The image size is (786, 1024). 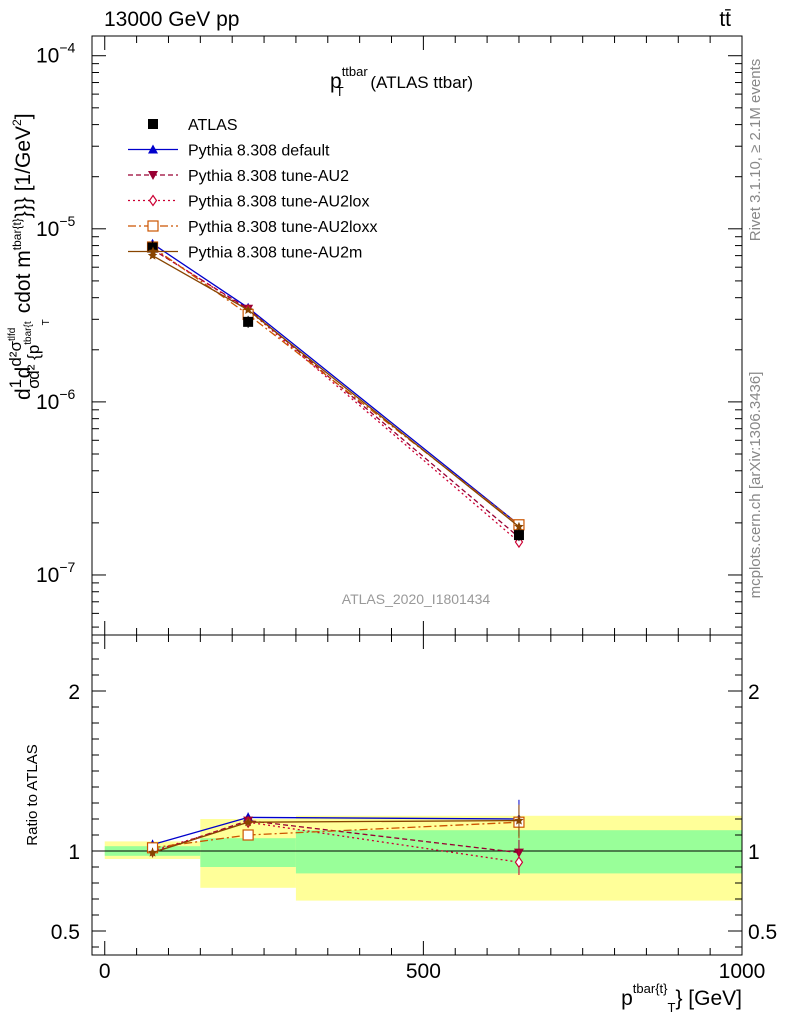 What do you see at coordinates (15, 383) in the screenshot?
I see `ylabel-frac1-num: 1` at bounding box center [15, 383].